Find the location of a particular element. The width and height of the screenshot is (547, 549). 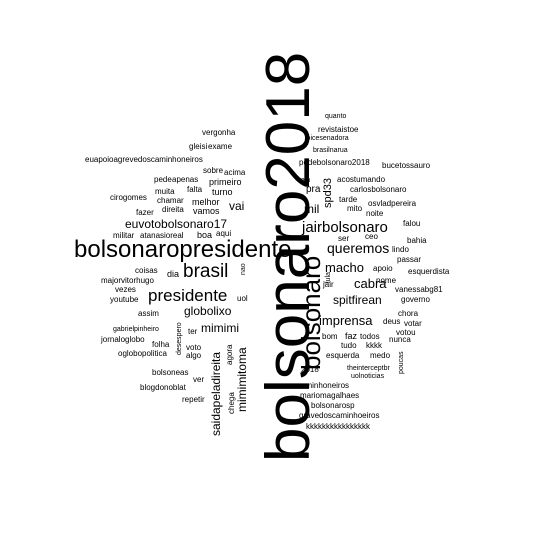

word: hein is located at coordinates (304, 180).